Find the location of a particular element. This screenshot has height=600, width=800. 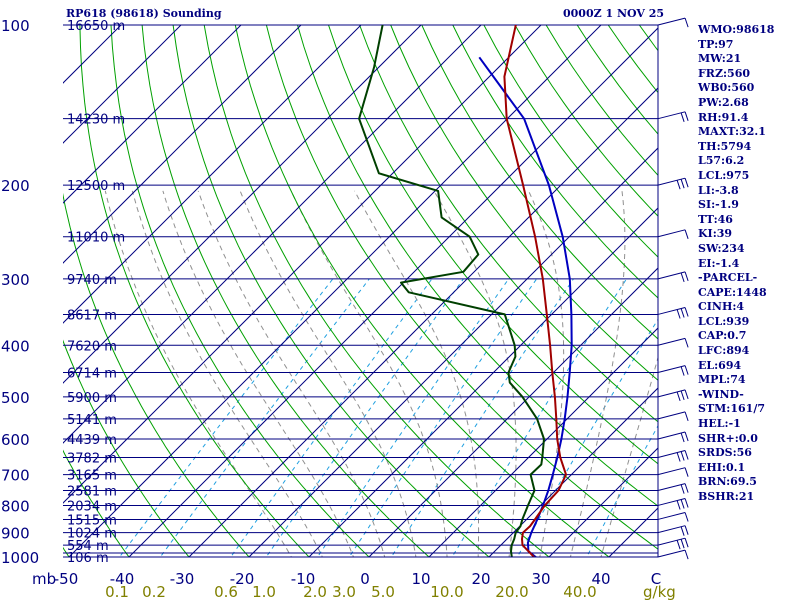

index-item: SW:234 is located at coordinates (721, 248).